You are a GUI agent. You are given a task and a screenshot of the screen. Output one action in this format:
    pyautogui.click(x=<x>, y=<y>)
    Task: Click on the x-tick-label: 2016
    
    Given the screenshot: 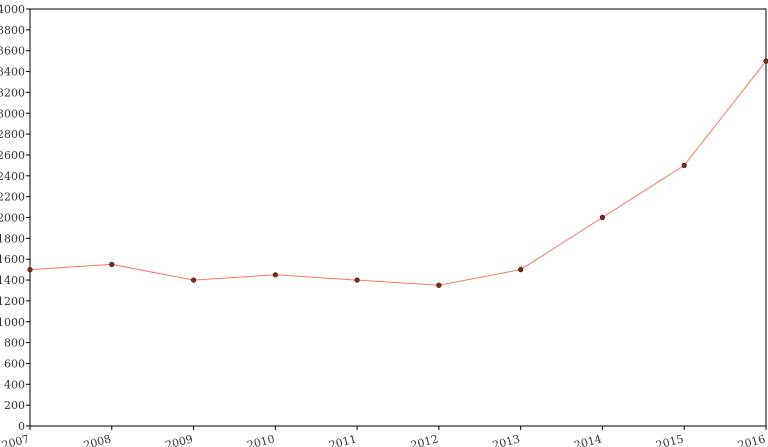 What is the action you would take?
    pyautogui.click(x=751, y=439)
    